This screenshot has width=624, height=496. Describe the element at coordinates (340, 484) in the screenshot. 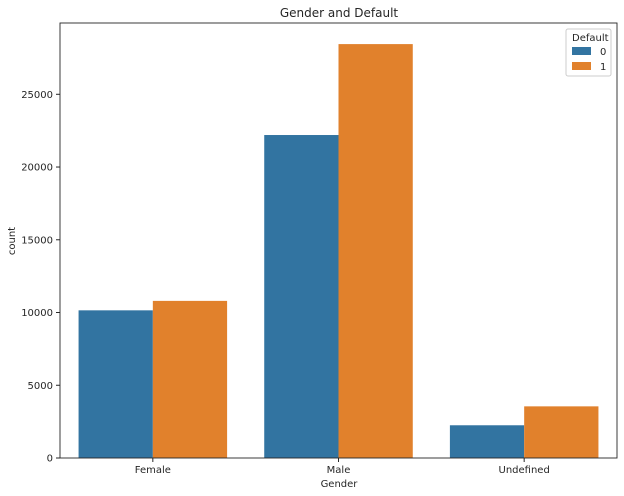

I see `x-axis-label: Gender` at that location.